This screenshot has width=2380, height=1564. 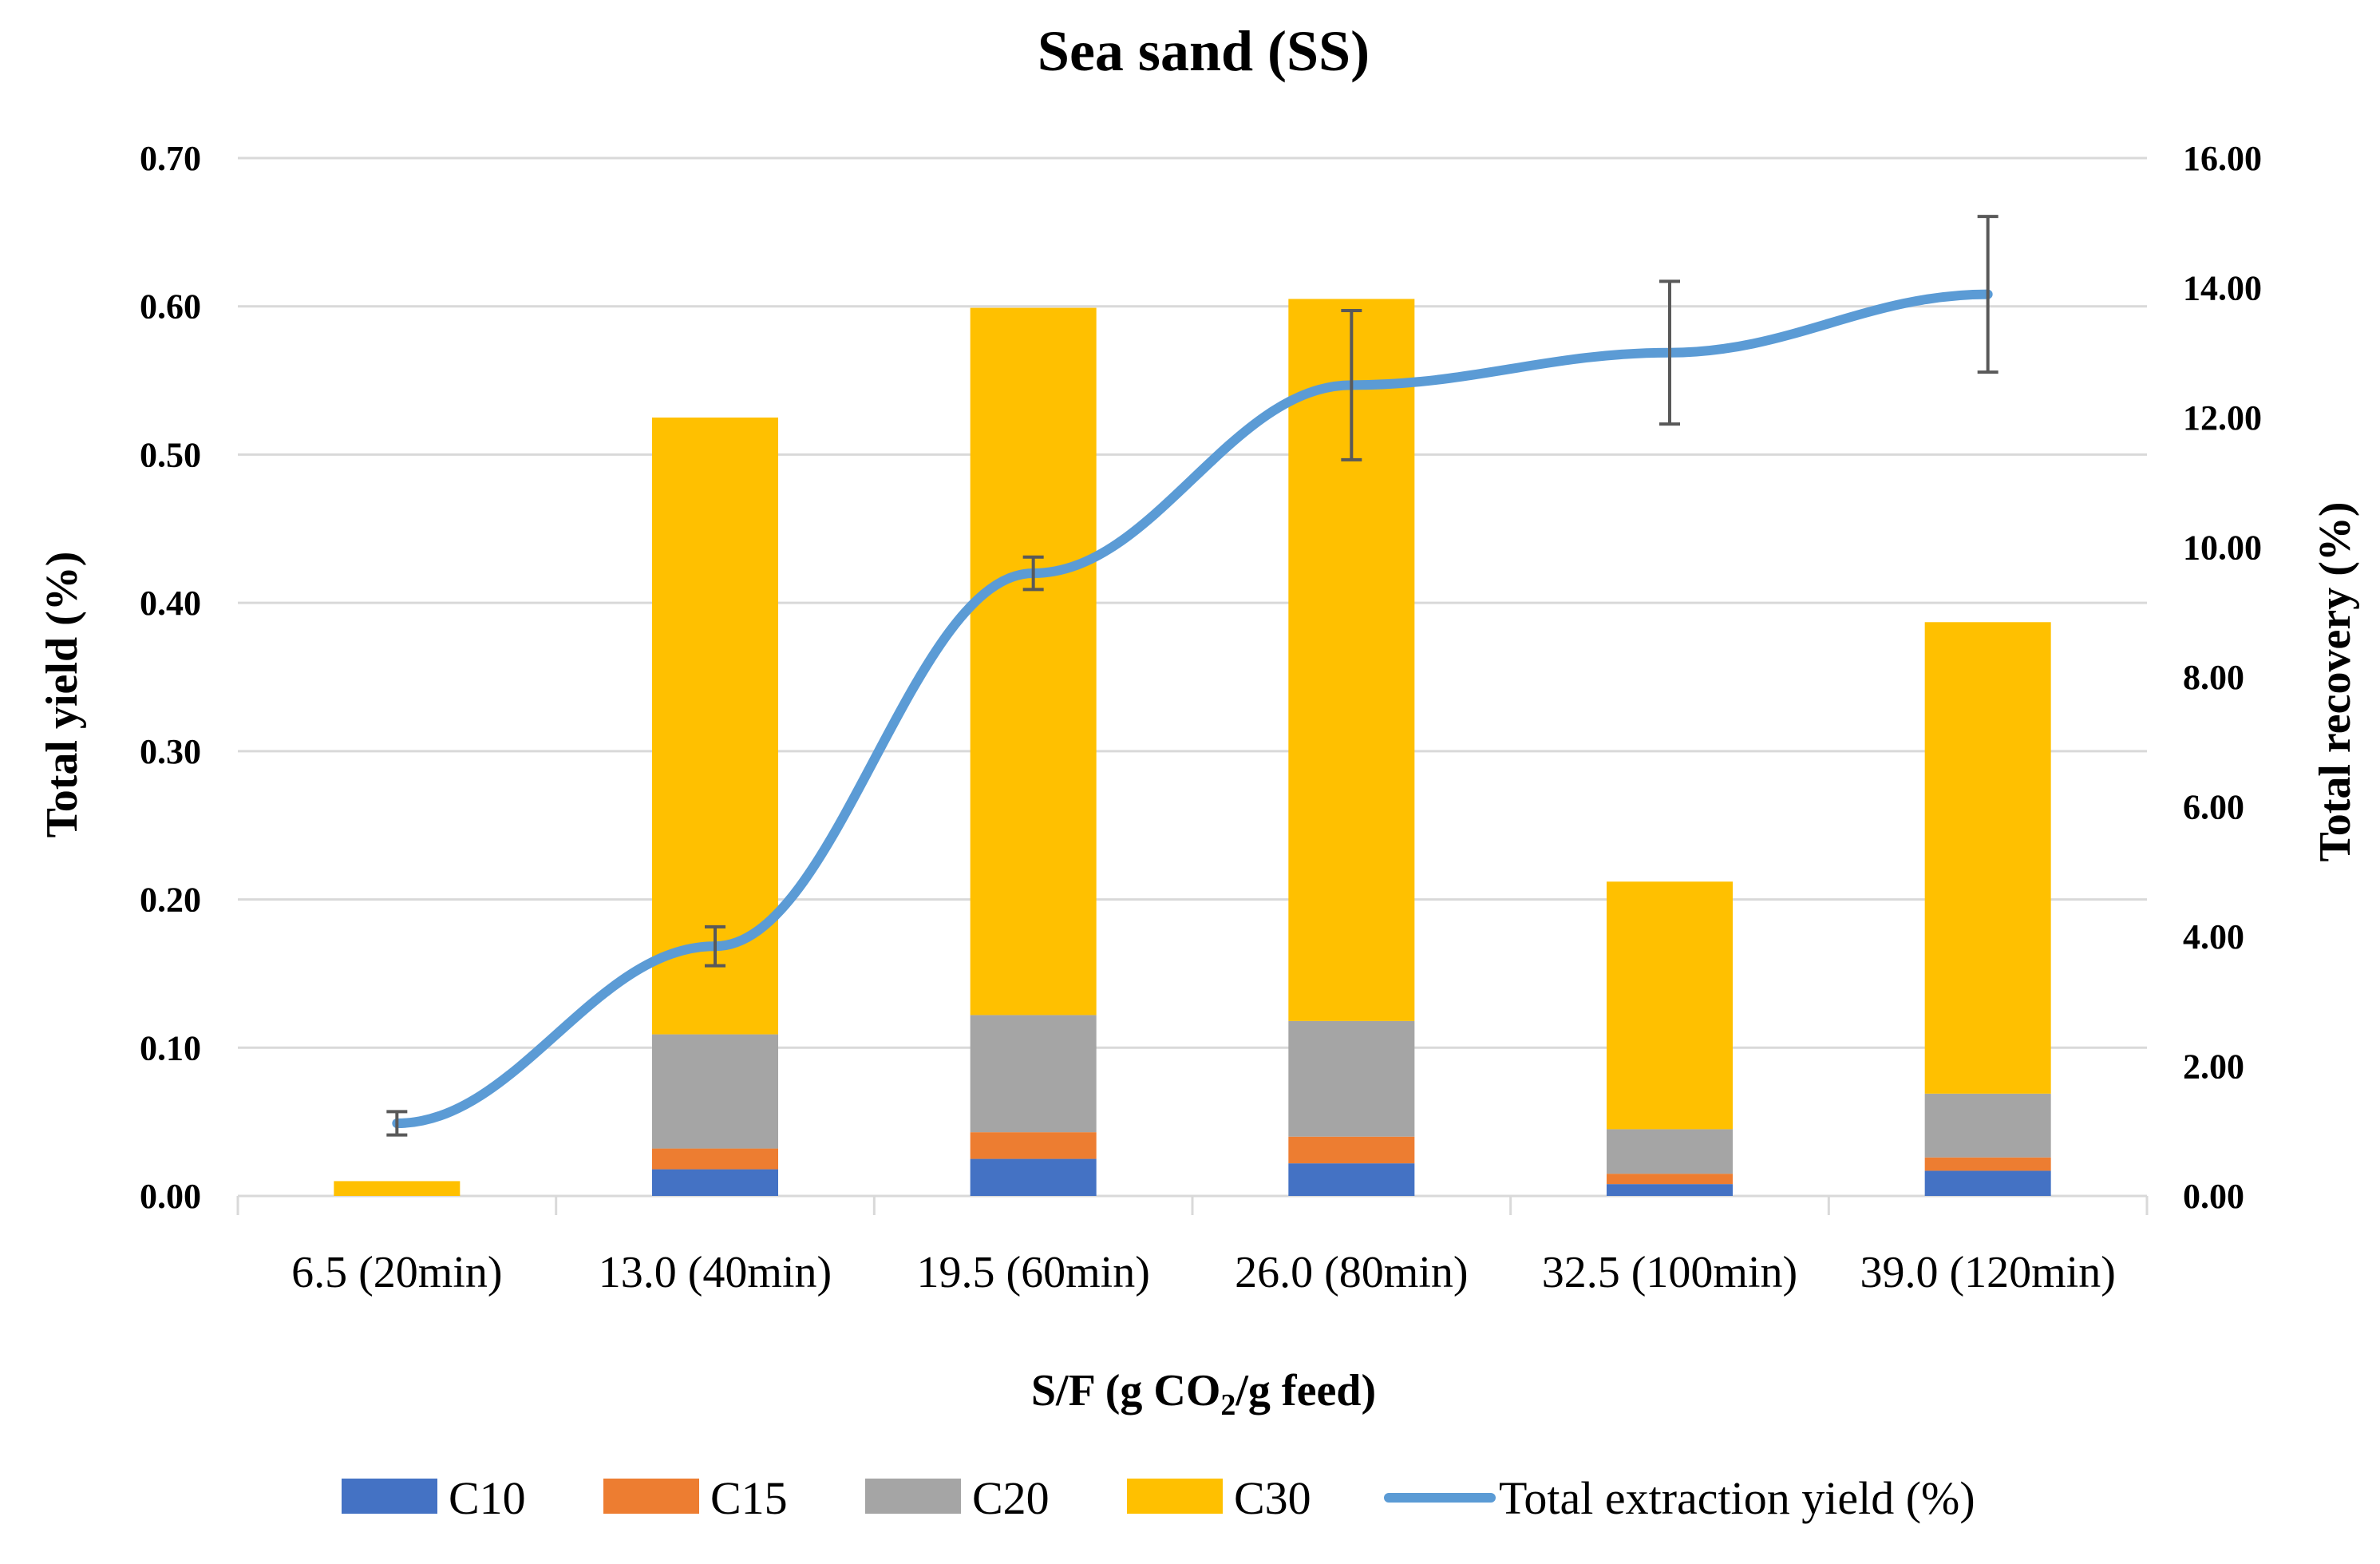 I want to click on y2-tick-label: 16.00, so click(x=2222, y=158).